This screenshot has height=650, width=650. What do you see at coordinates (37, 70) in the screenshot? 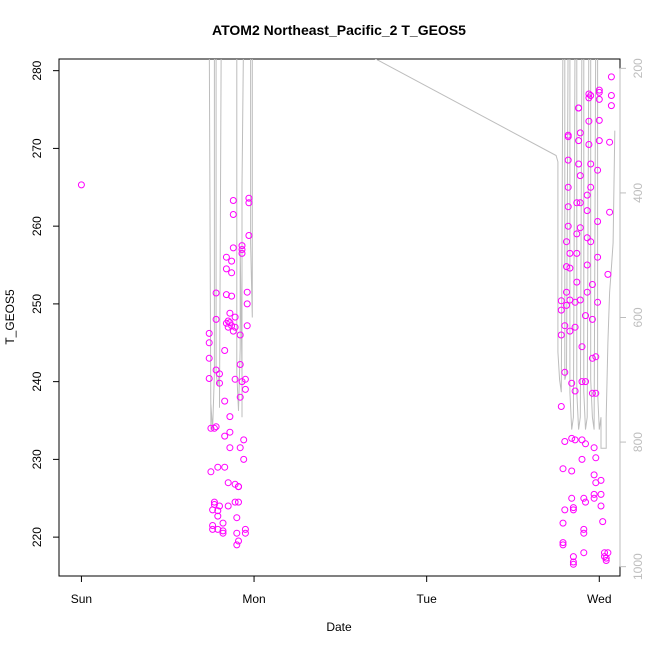
I see `y-tick-label: 280` at bounding box center [37, 70].